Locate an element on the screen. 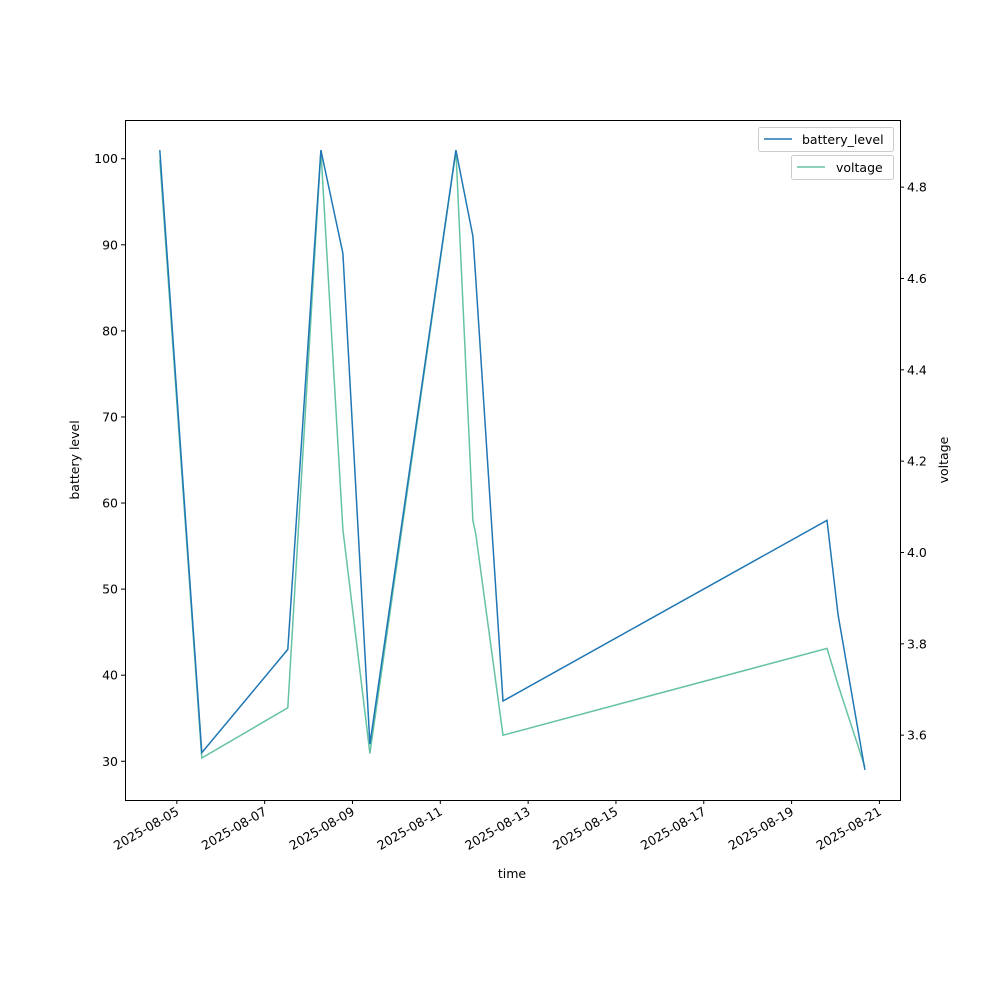 Image resolution: width=1000 pixels, height=1004 pixels. y2-axis-label: voltage is located at coordinates (943, 459).